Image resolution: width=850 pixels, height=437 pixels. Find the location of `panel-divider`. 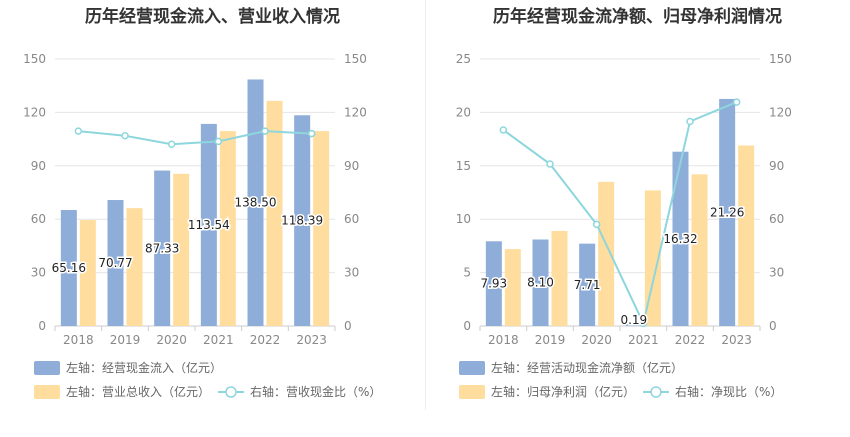

panel-divider is located at coordinates (425, 205).